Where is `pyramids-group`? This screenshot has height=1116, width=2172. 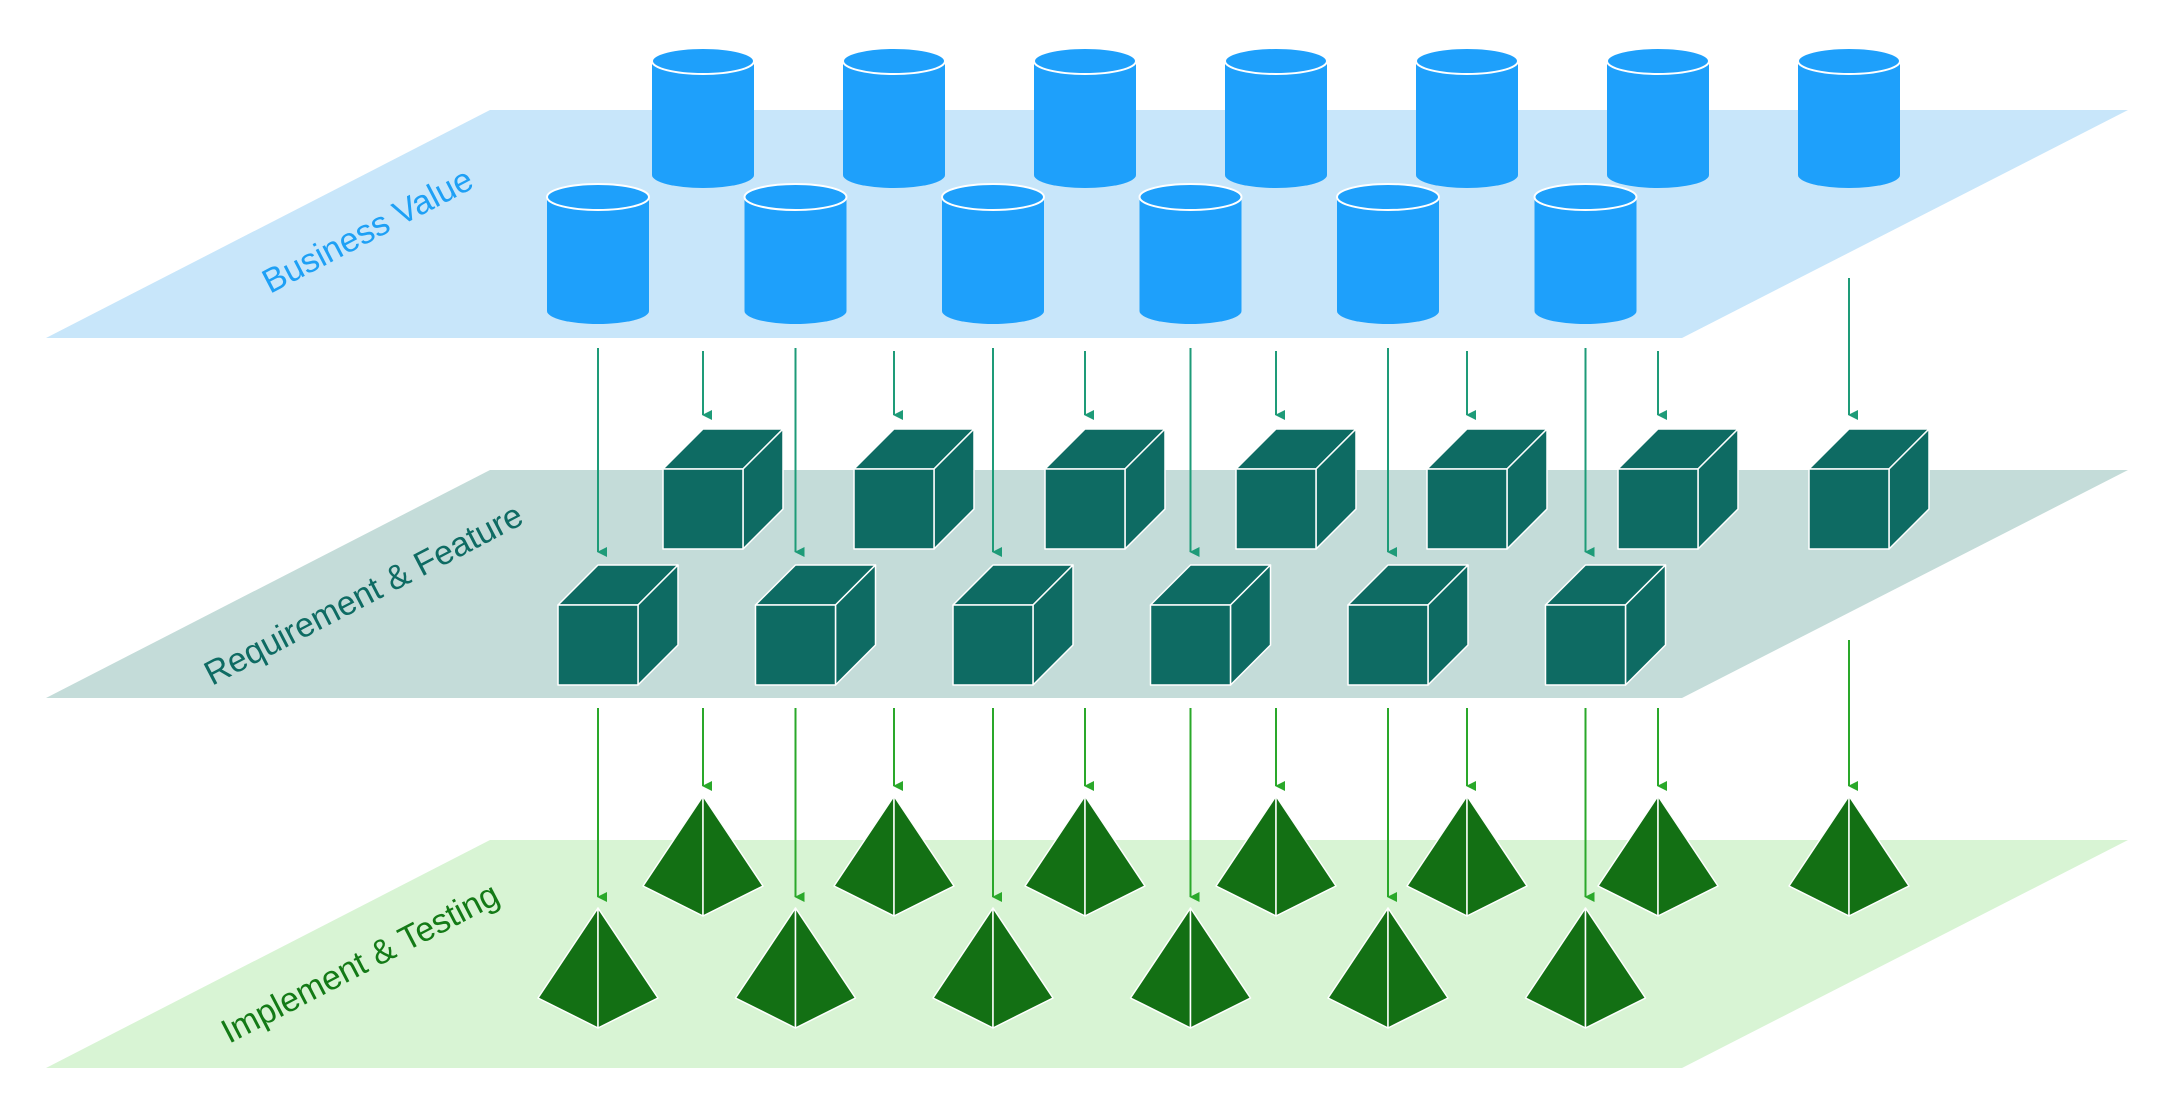
pyramids-group is located at coordinates (1223, 912).